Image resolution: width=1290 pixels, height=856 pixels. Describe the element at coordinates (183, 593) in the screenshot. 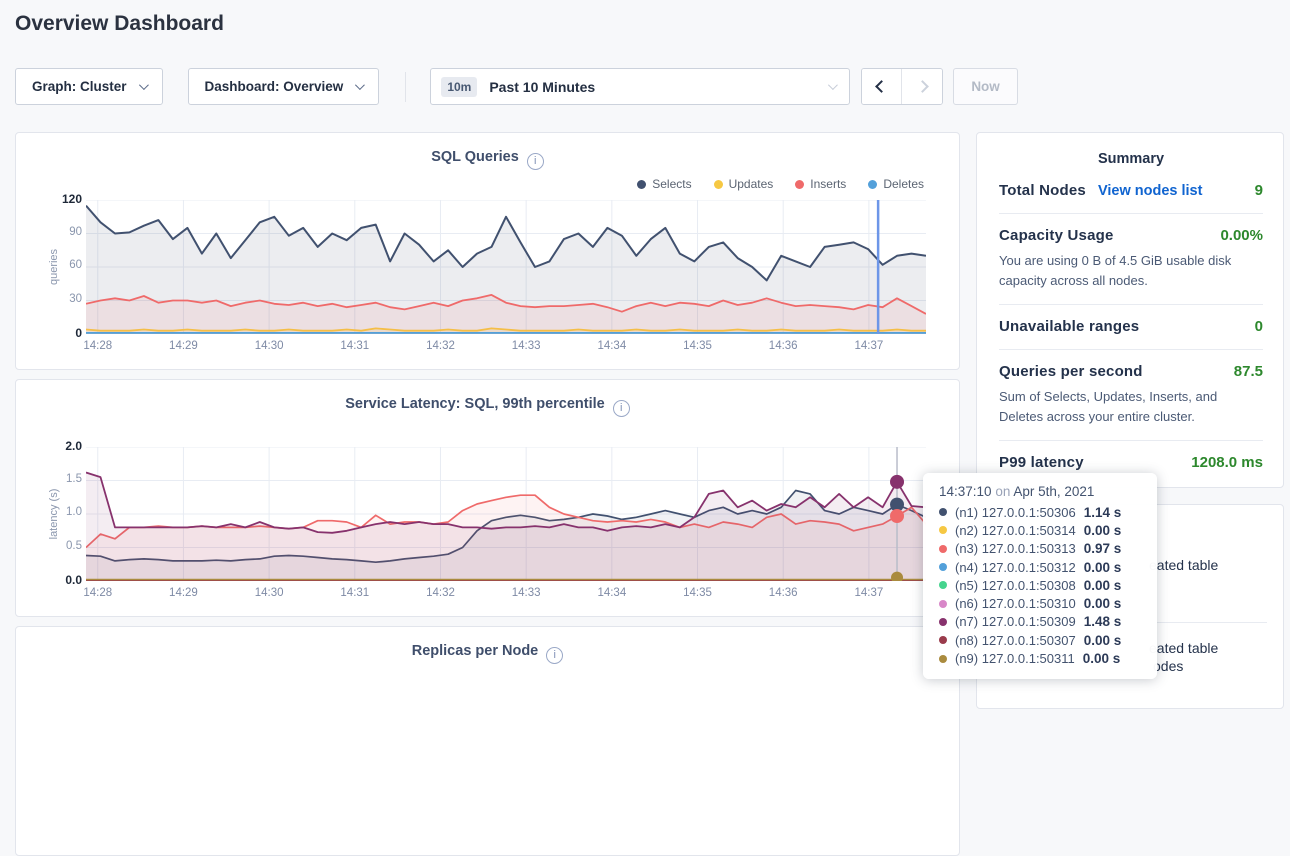

I see `x-axis-tick: 14:29` at that location.